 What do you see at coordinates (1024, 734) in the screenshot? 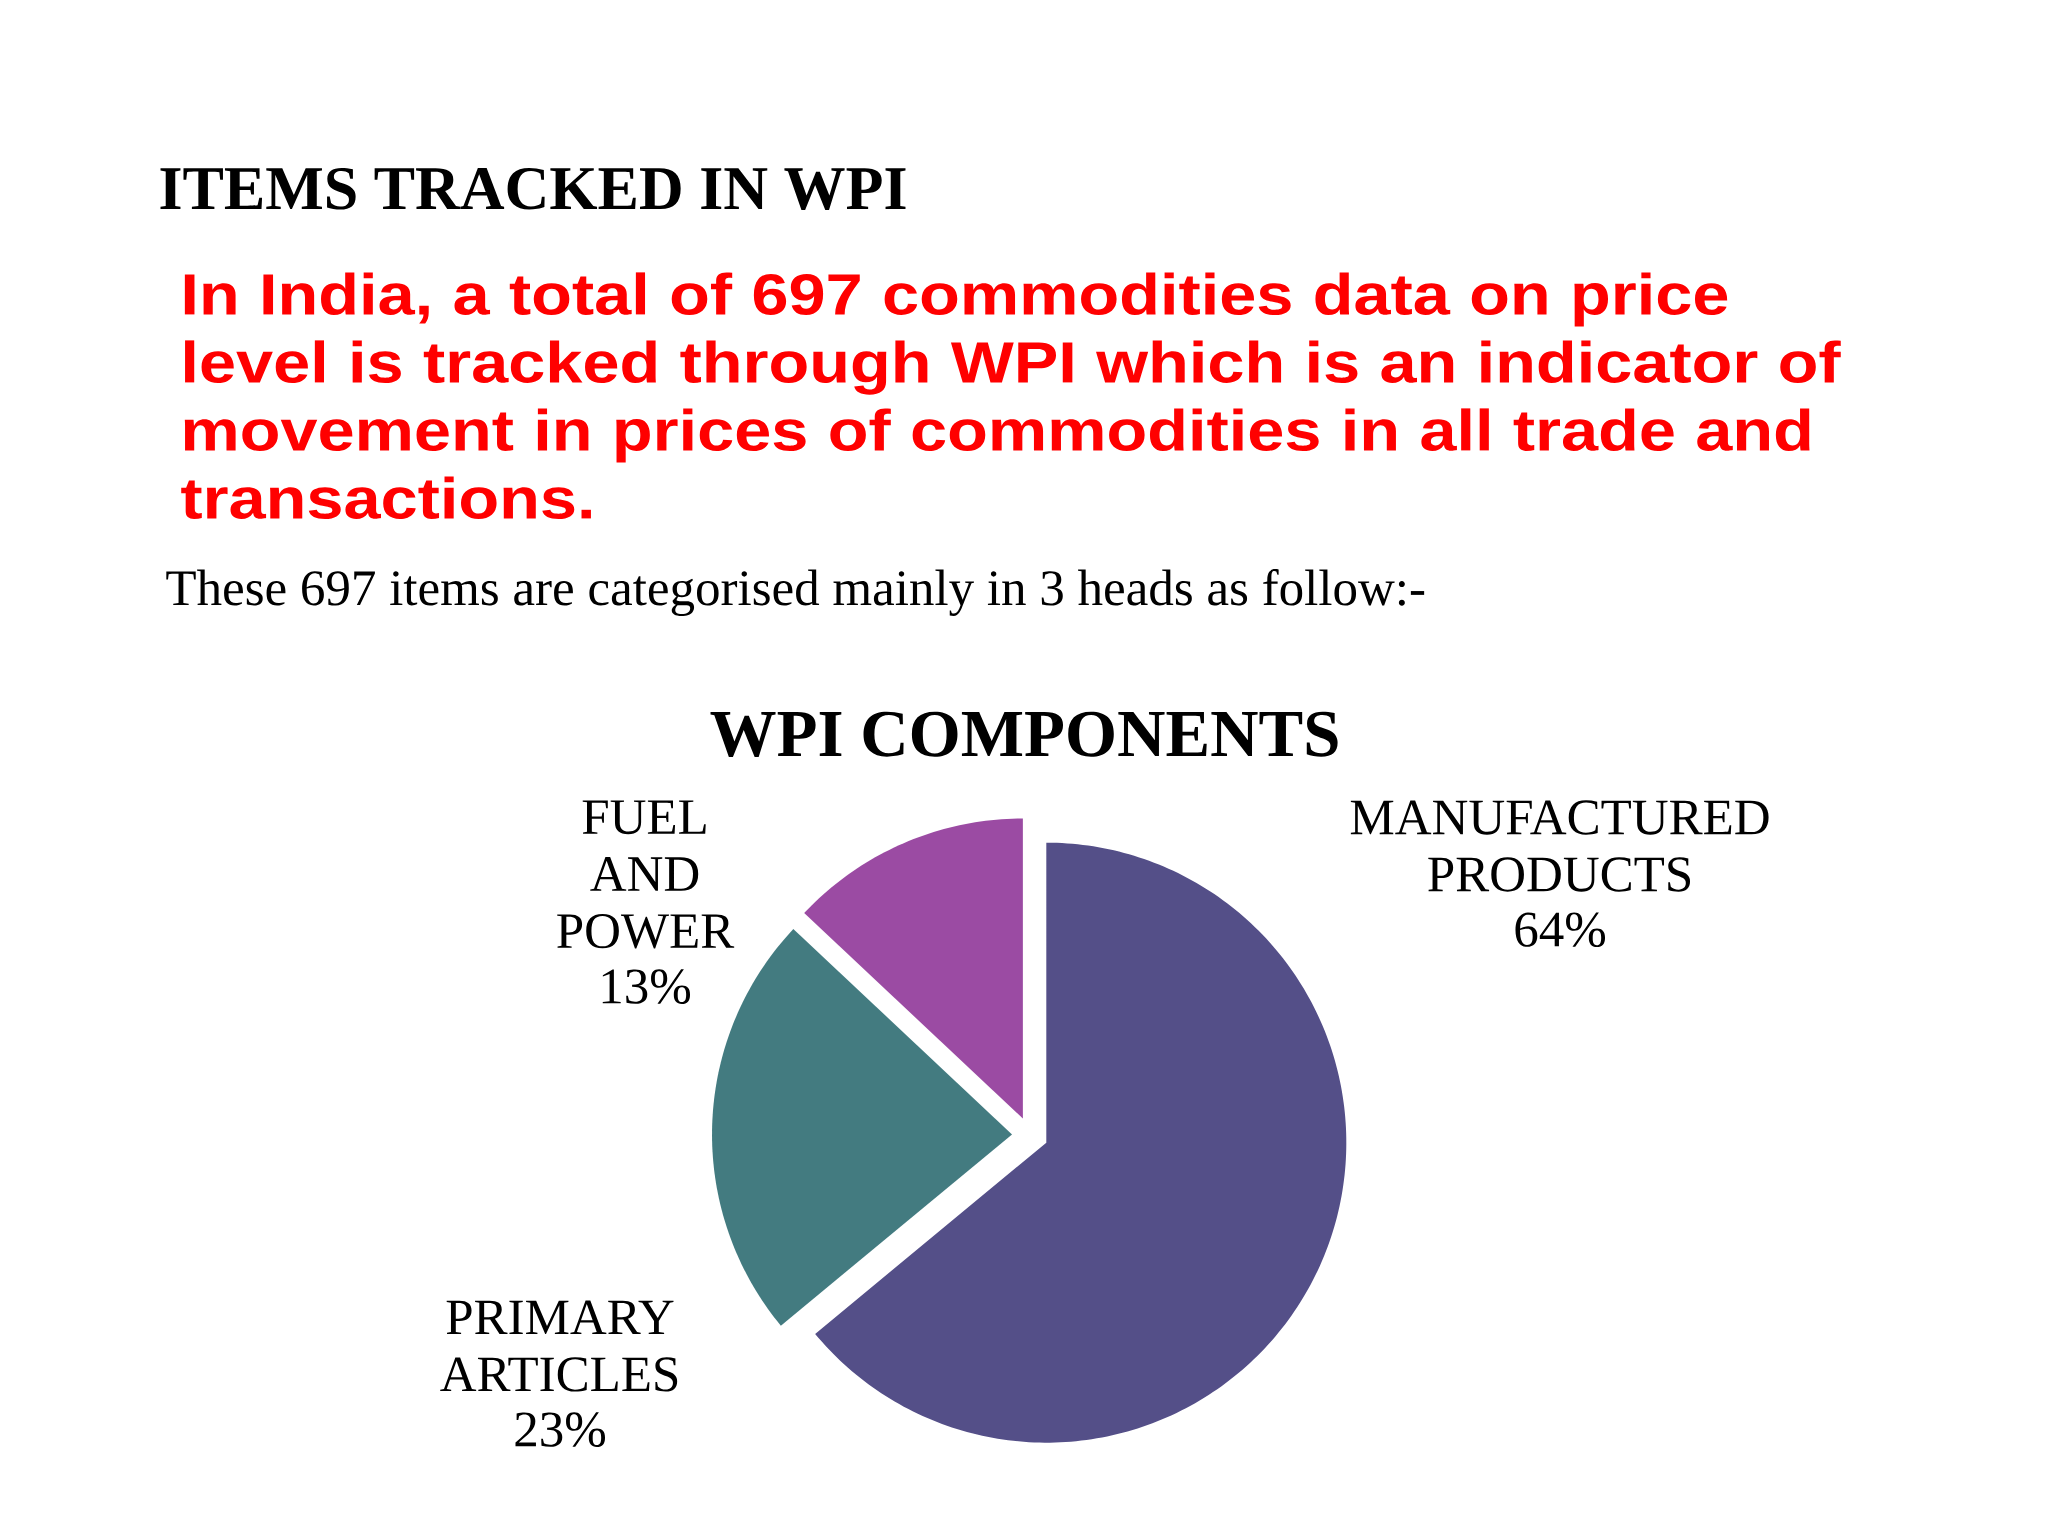
I see `chart-title: WPI COMPONENTS` at bounding box center [1024, 734].